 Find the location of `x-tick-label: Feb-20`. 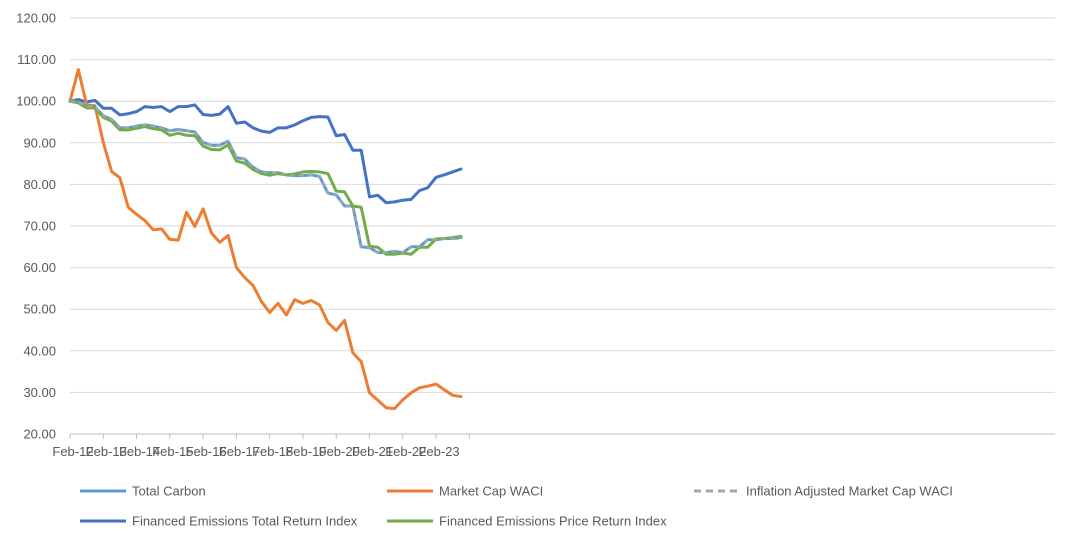

x-tick-label: Feb-20 is located at coordinates (339, 451).